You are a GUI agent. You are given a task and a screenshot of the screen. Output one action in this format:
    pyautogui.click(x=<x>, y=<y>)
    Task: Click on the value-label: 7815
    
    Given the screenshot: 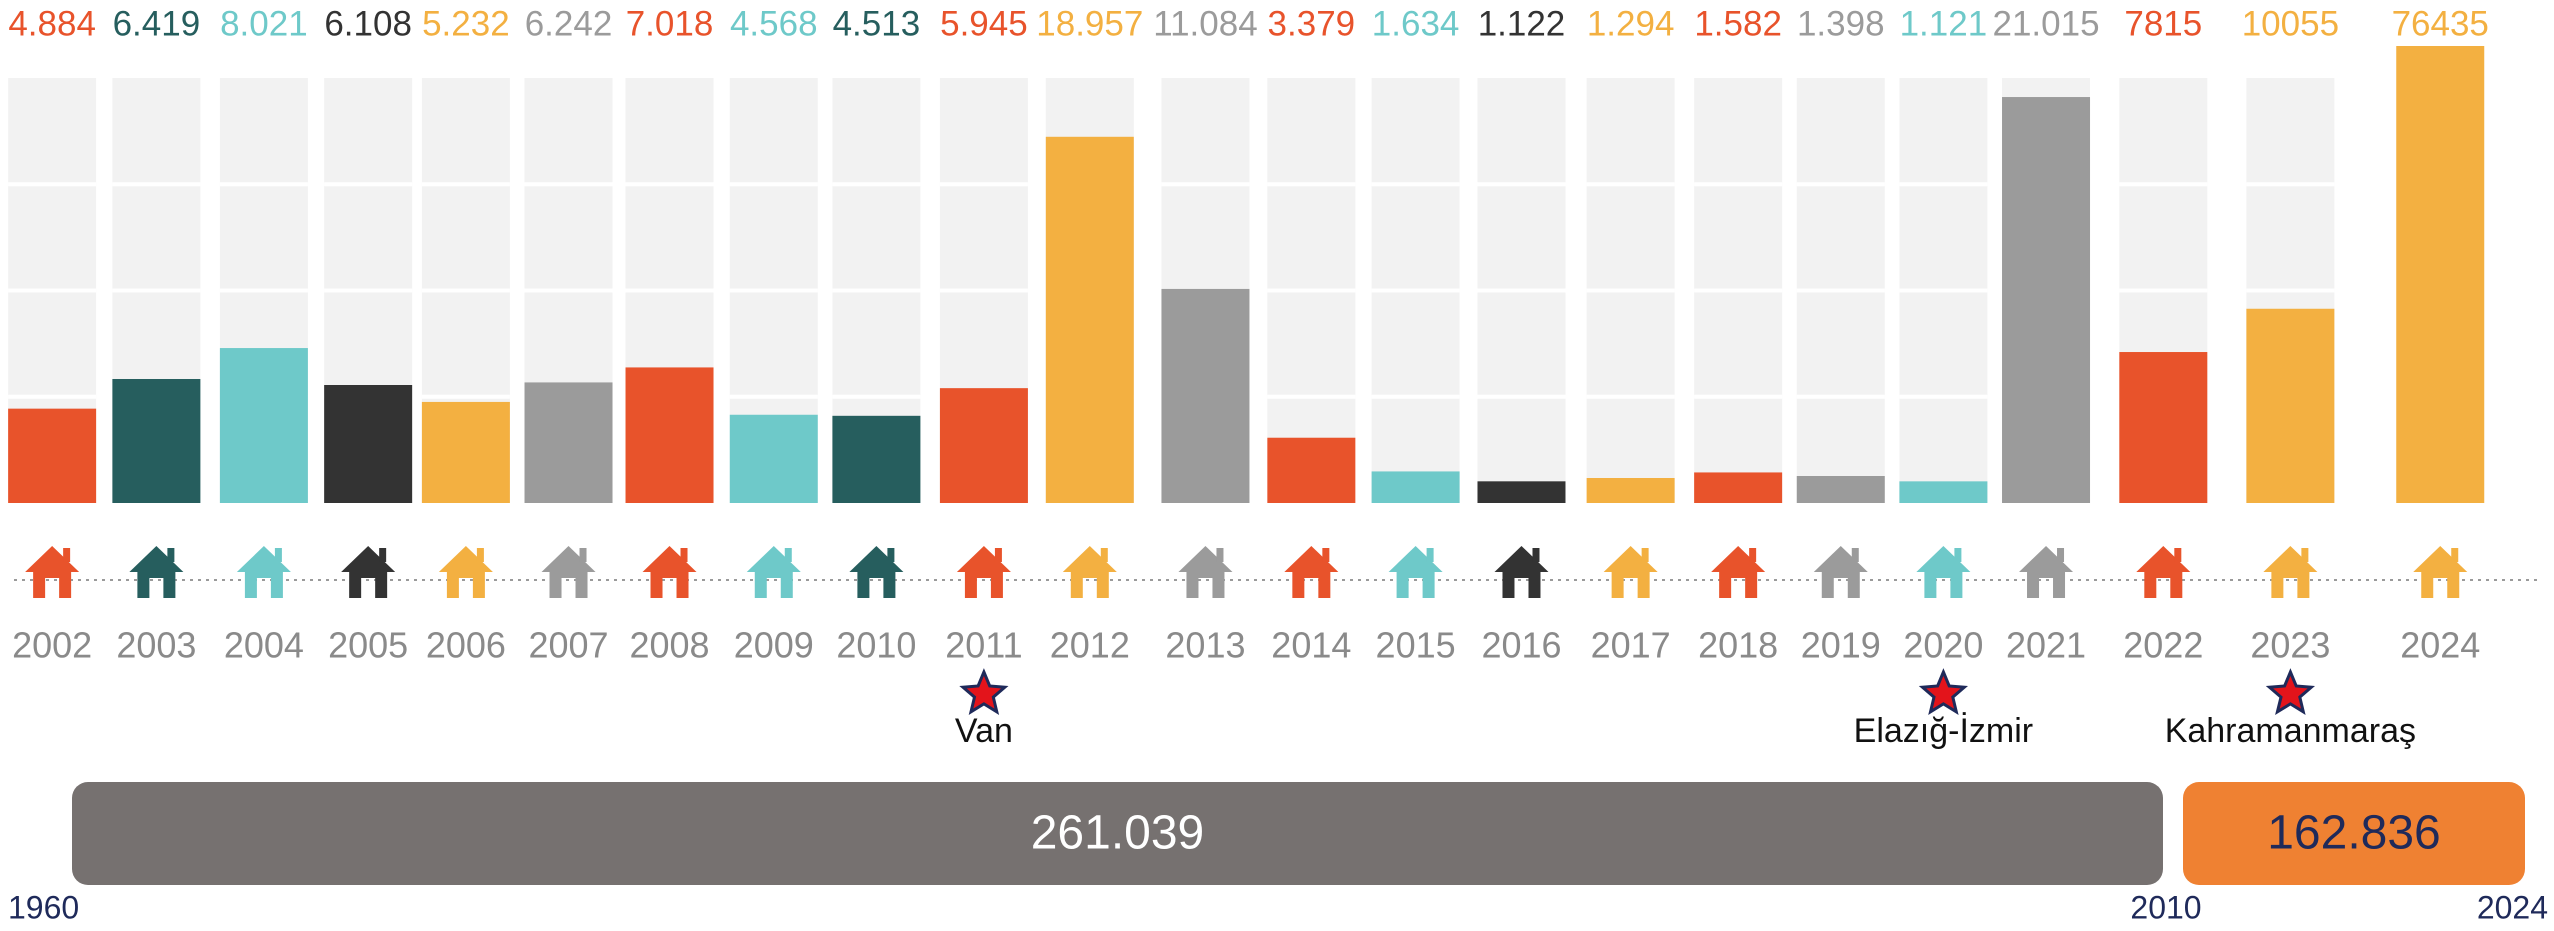 What is the action you would take?
    pyautogui.click(x=2163, y=23)
    